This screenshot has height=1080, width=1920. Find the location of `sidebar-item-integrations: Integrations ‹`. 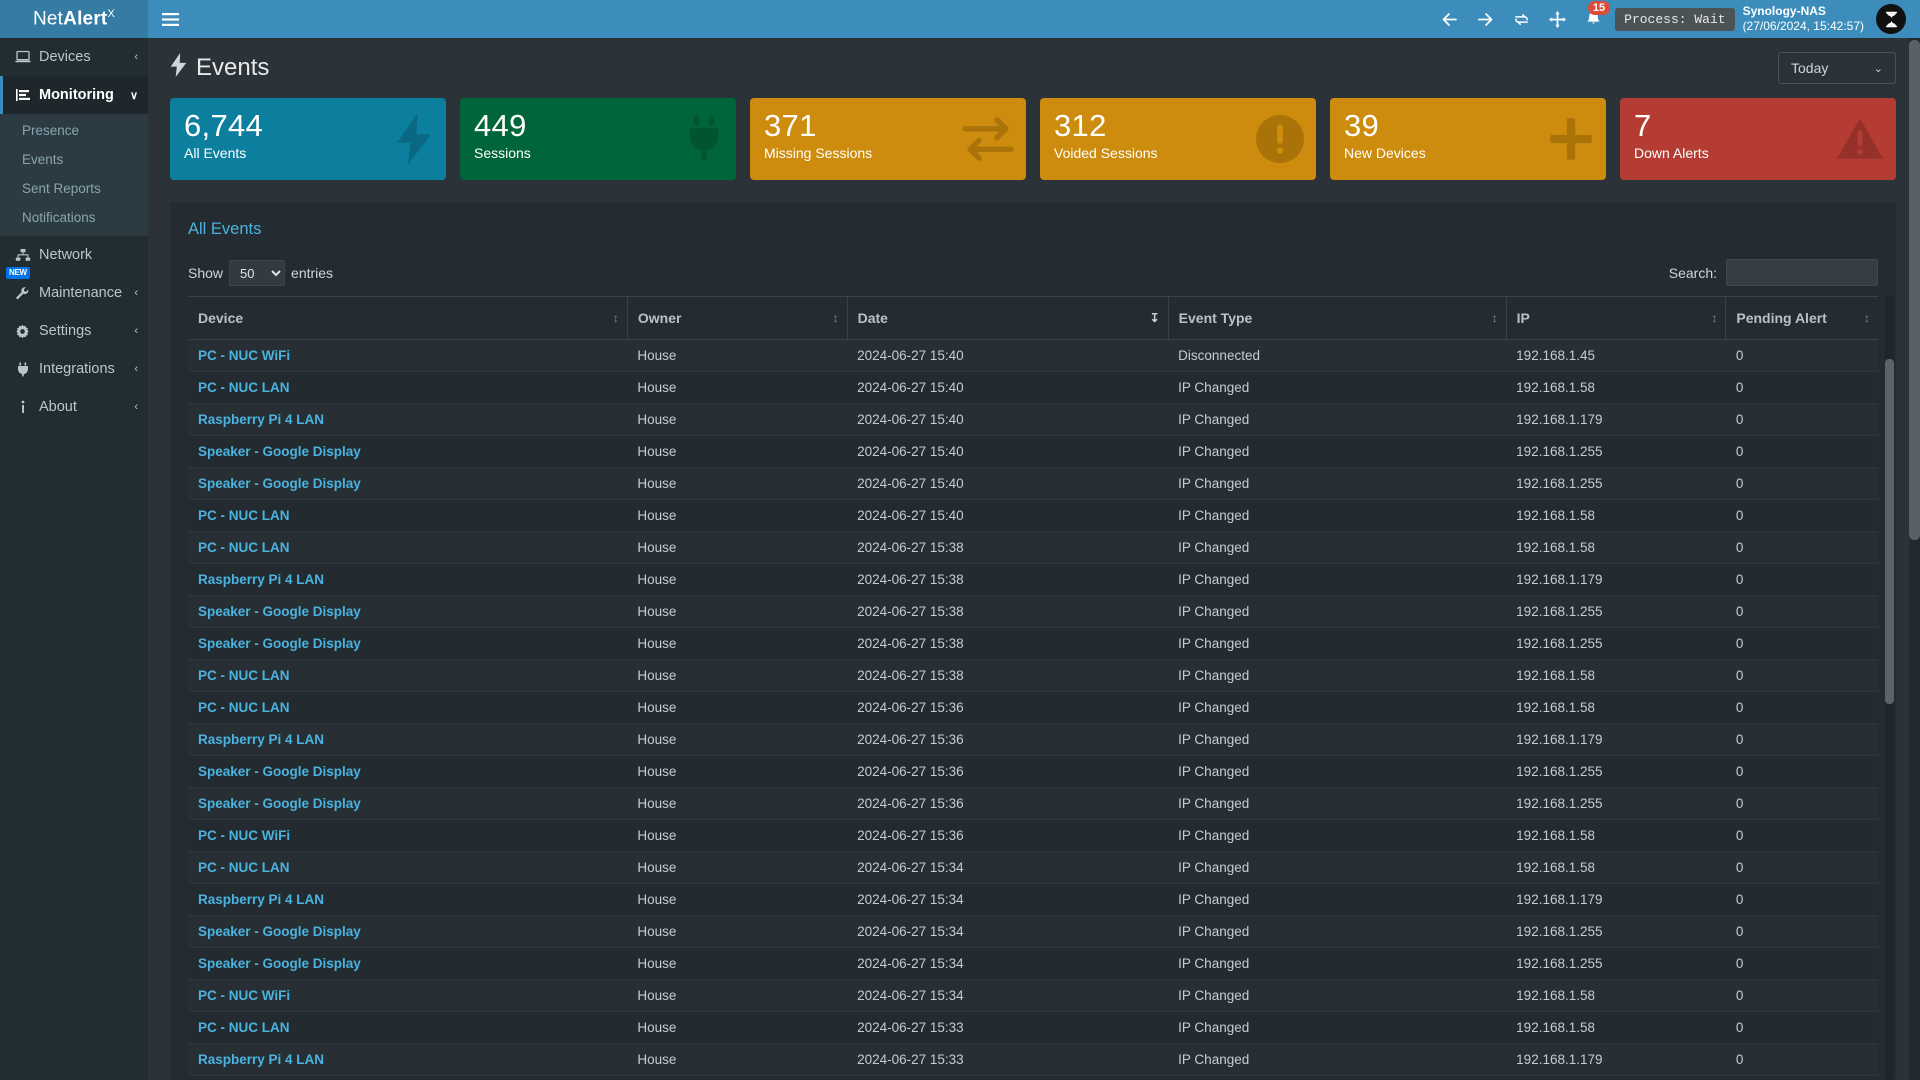

sidebar-item-integrations: Integrations ‹ is located at coordinates (74, 369).